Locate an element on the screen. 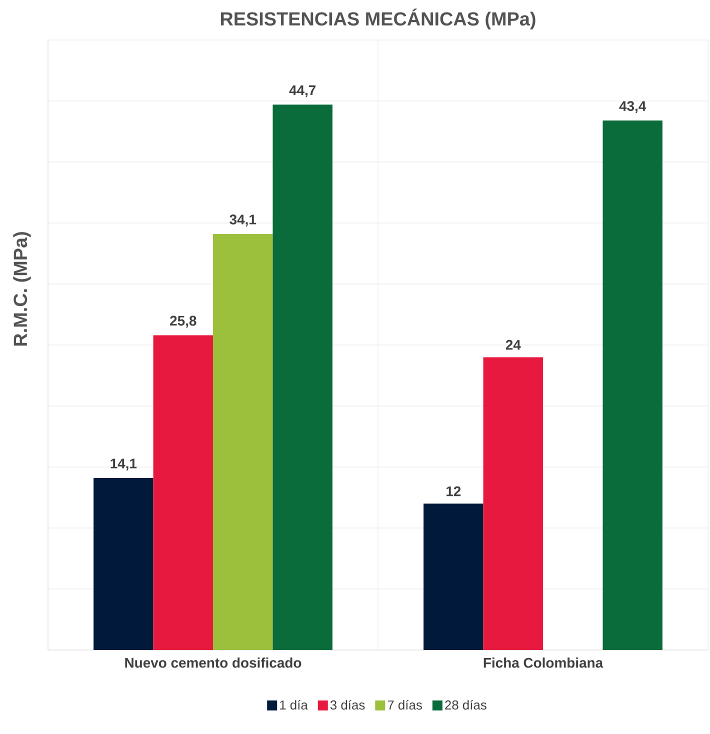 The height and width of the screenshot is (734, 710). legend-label: 28 días is located at coordinates (465, 705).